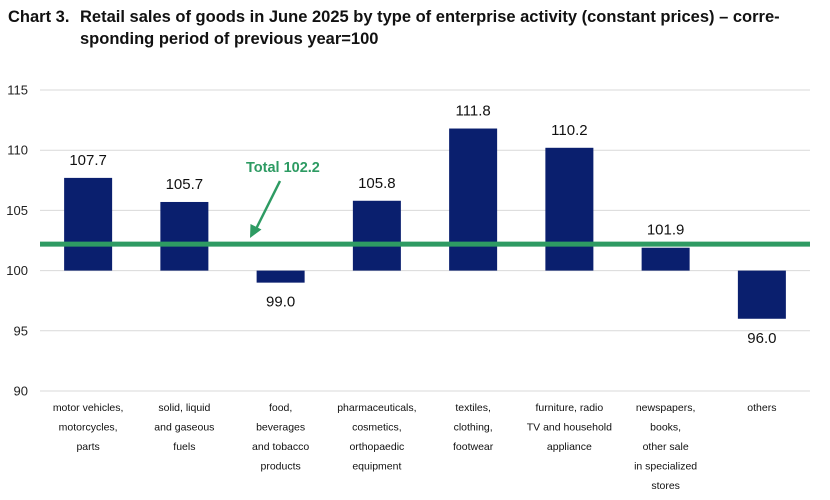 This screenshot has height=500, width=830. I want to click on data-label: 110.2, so click(569, 130).